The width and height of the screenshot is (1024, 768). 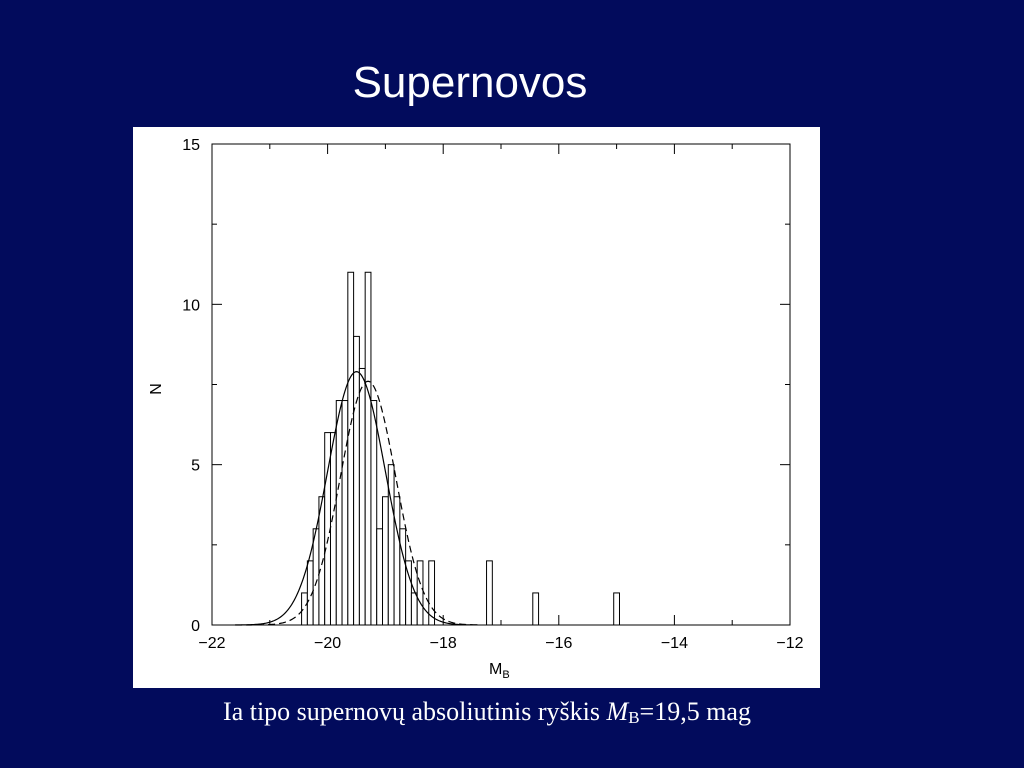 I want to click on x-axis-label: MB, so click(x=499, y=671).